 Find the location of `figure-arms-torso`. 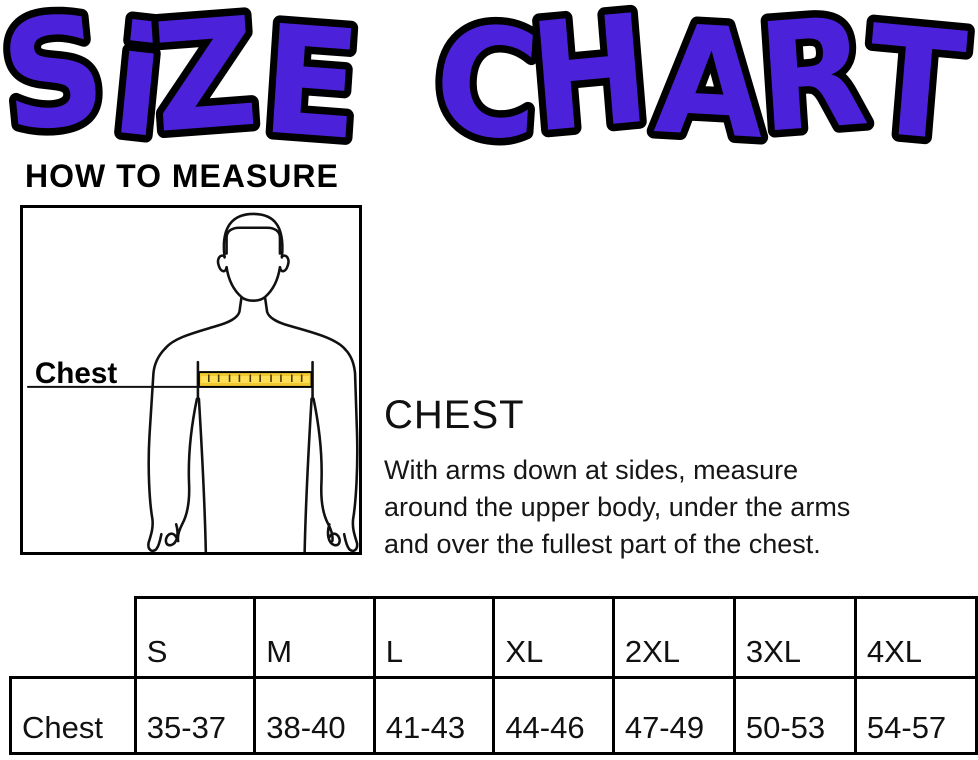

figure-arms-torso is located at coordinates (253, 449).